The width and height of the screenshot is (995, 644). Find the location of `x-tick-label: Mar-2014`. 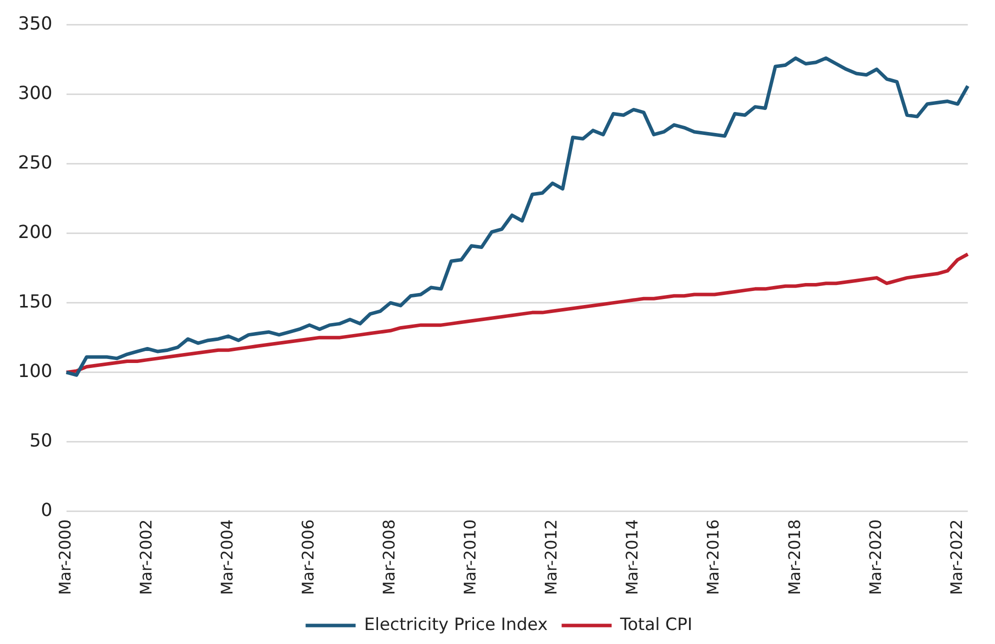

x-tick-label: Mar-2014 is located at coordinates (632, 557).